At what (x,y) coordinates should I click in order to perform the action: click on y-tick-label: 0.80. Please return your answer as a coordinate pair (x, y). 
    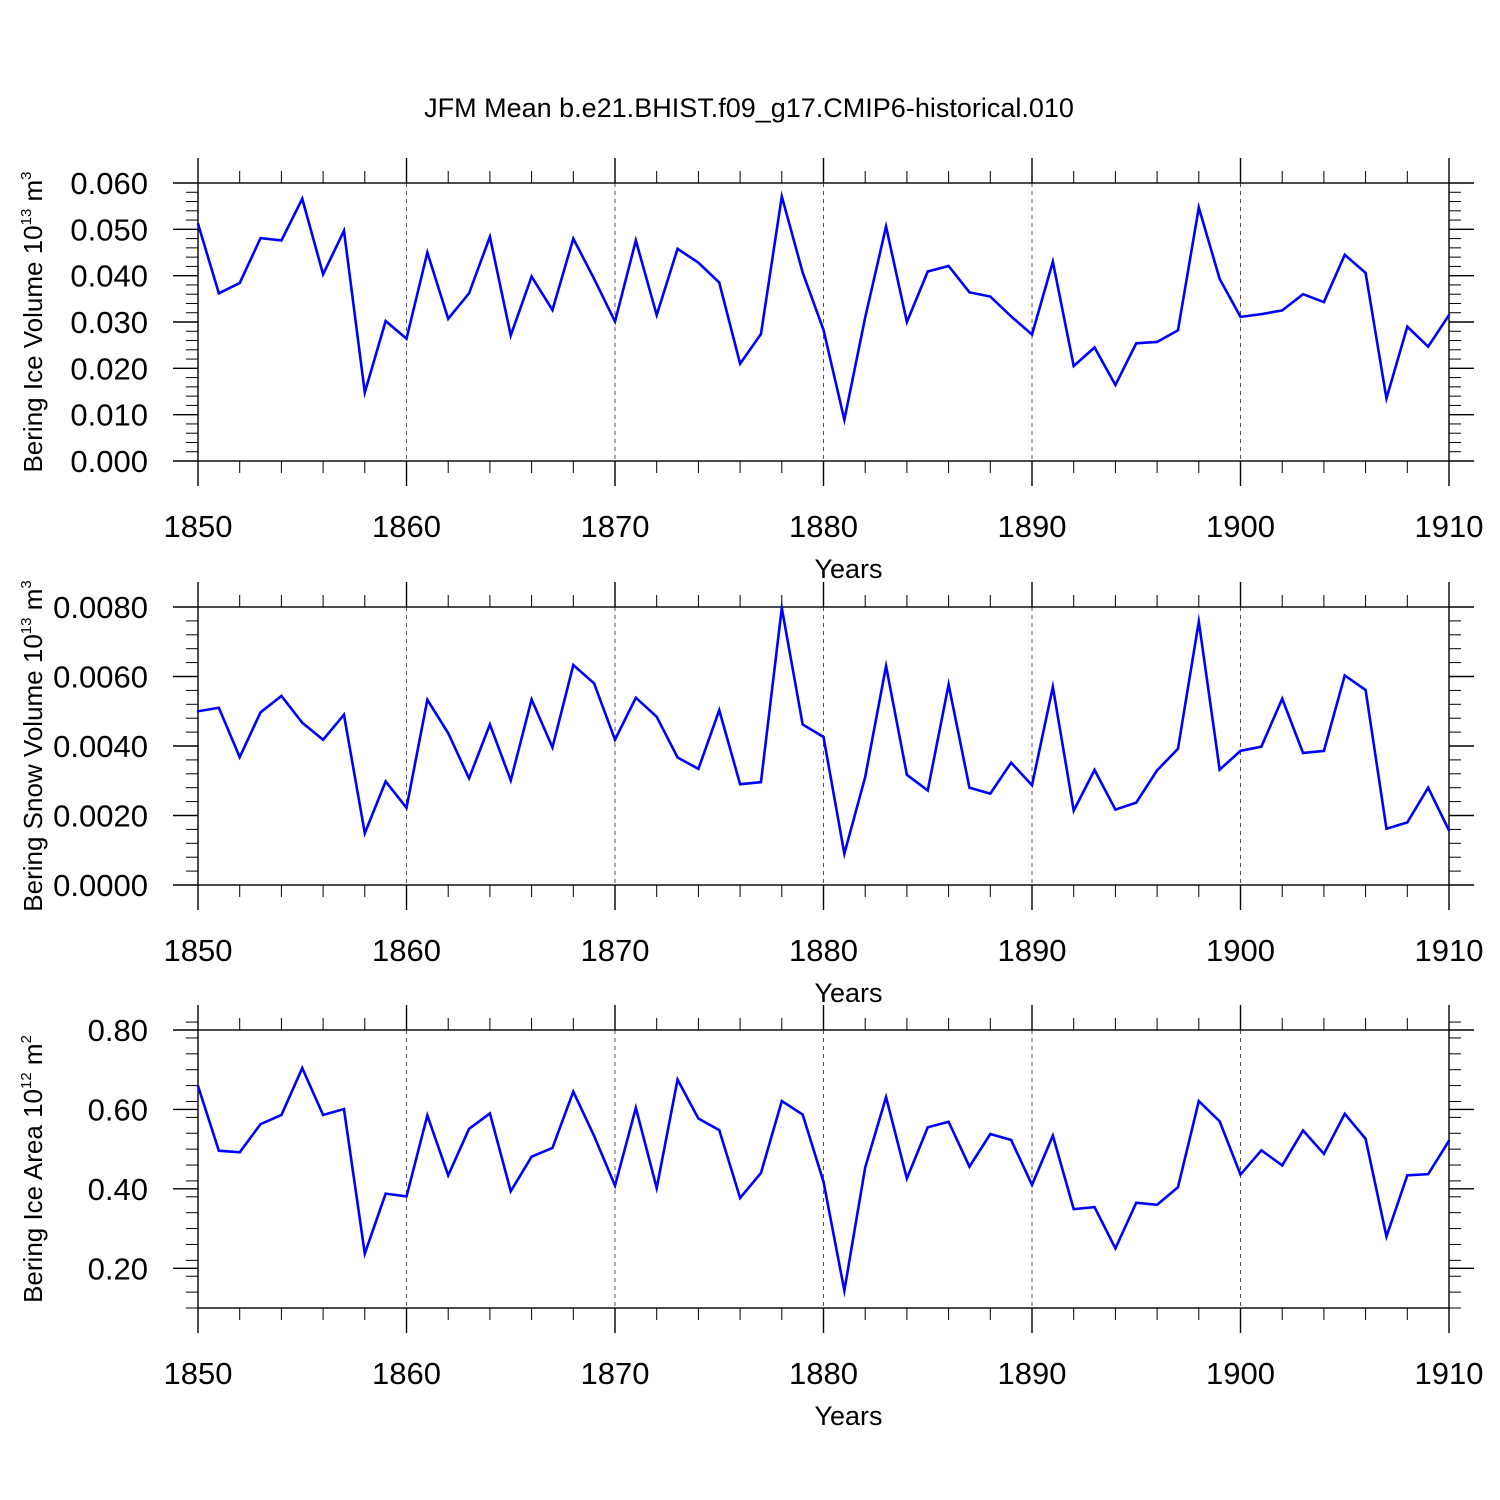
    Looking at the image, I should click on (118, 1030).